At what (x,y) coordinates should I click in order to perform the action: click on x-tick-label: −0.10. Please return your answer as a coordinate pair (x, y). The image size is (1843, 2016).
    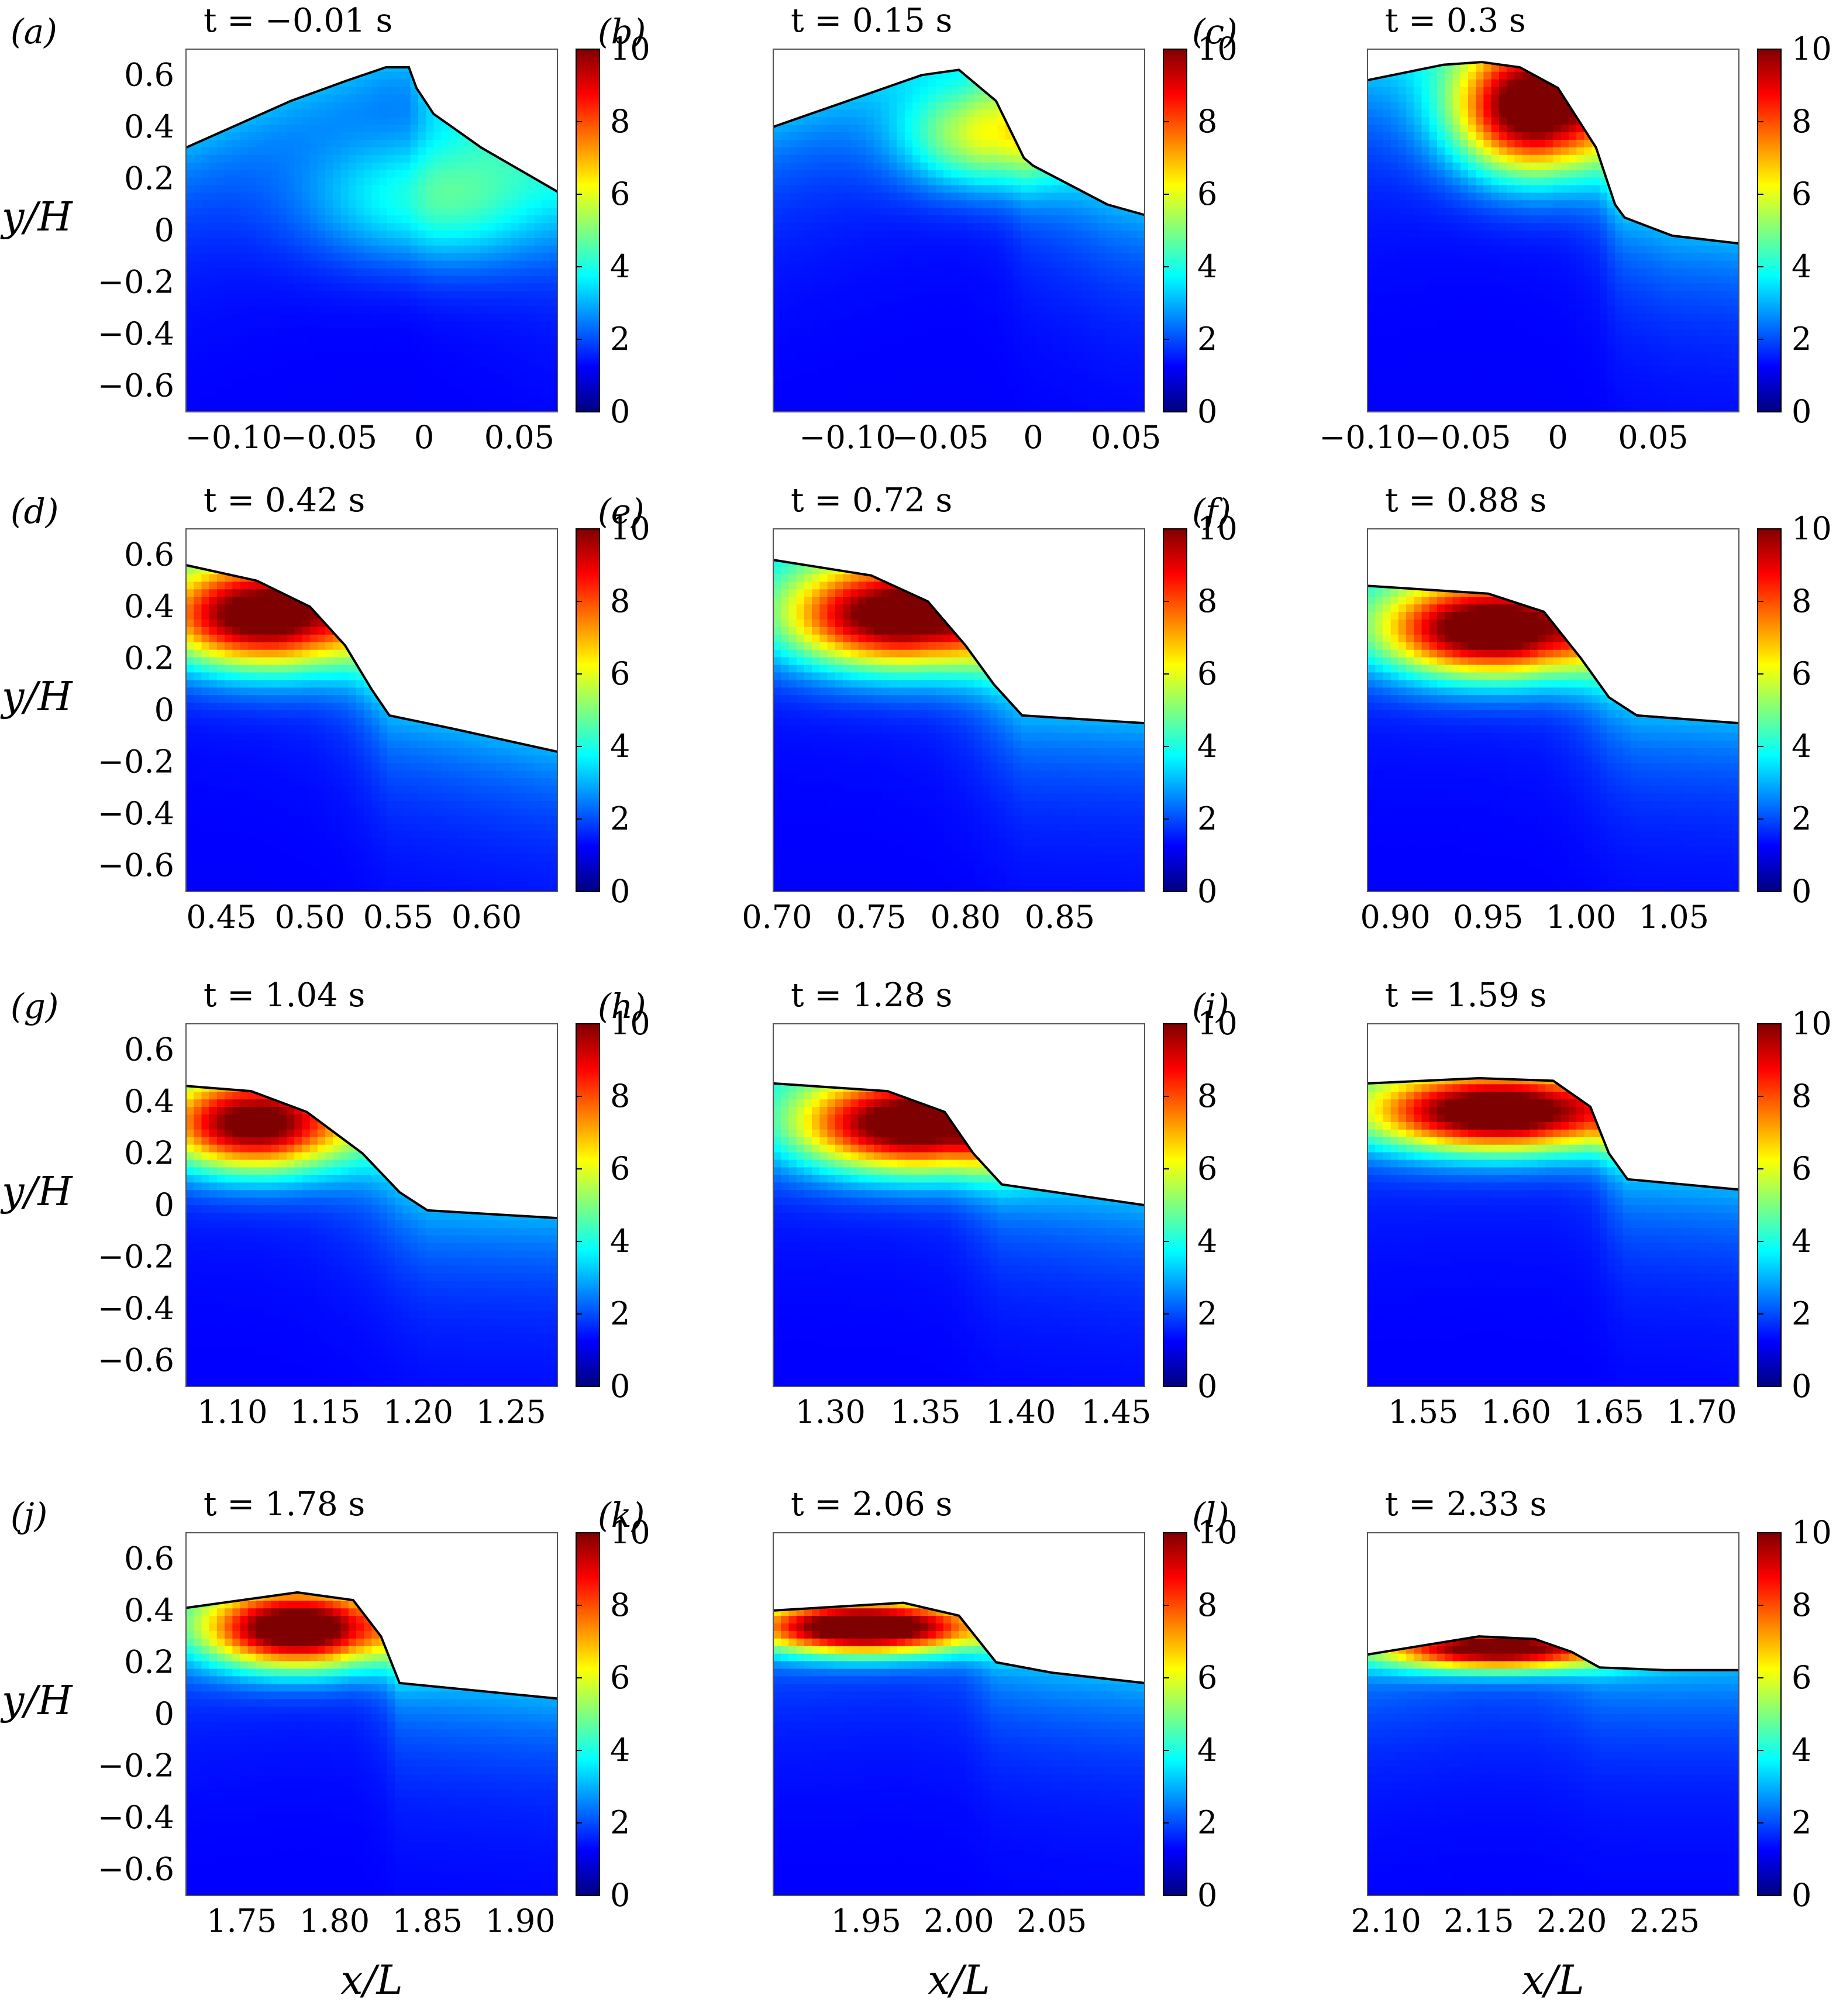
    Looking at the image, I should click on (1367, 437).